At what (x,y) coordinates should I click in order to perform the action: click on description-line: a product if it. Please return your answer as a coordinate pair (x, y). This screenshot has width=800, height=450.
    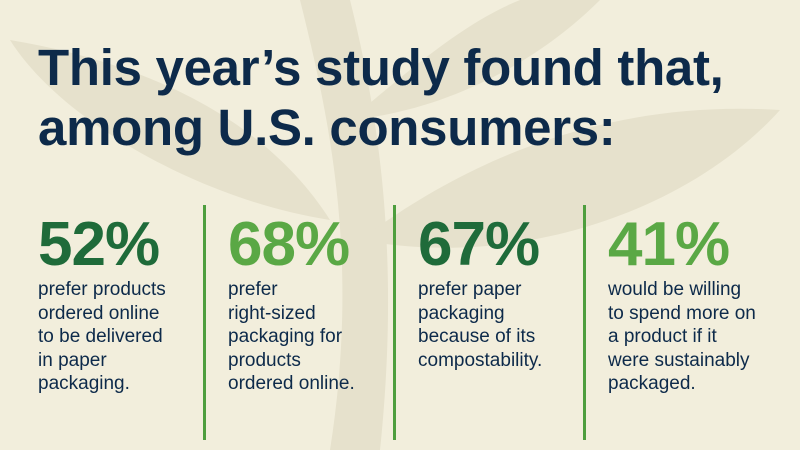
    Looking at the image, I should click on (662, 336).